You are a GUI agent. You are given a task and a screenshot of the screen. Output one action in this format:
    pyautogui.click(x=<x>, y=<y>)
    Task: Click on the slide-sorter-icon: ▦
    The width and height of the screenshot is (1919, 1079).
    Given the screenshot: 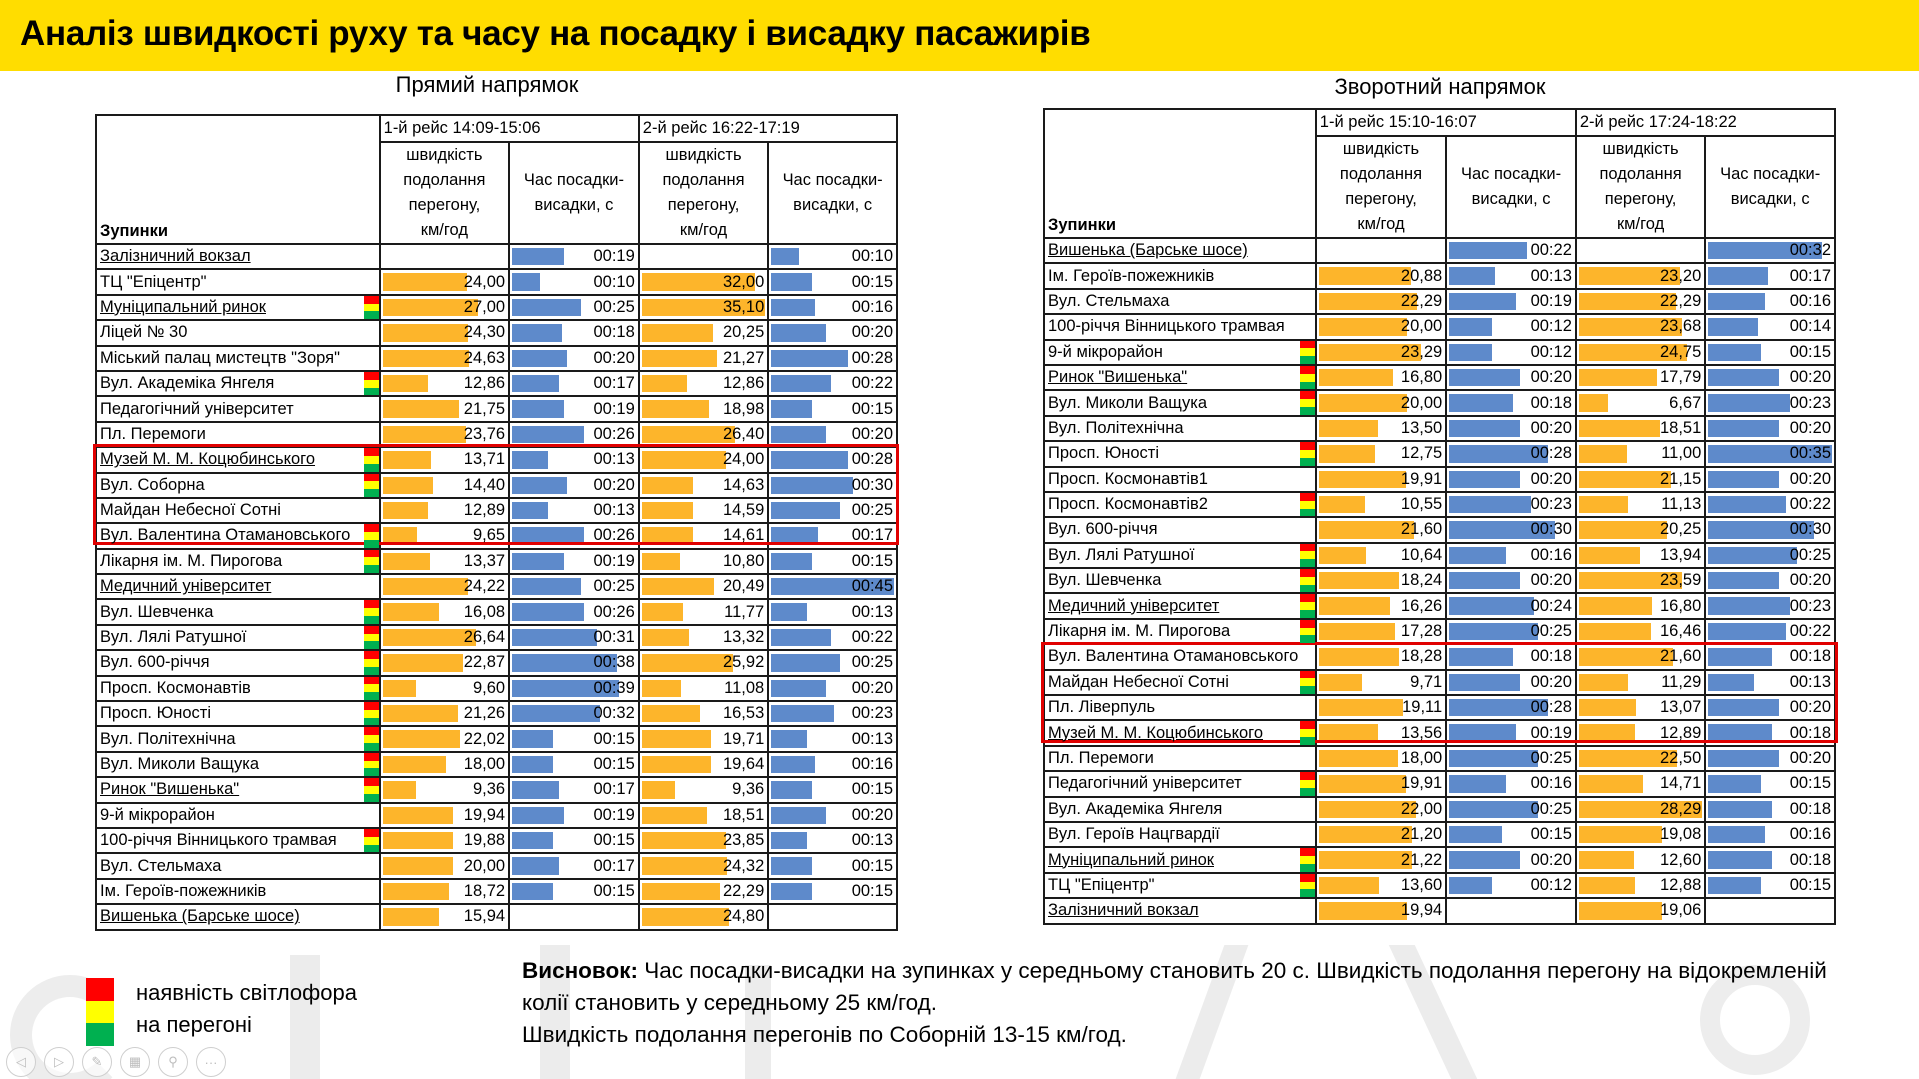 What is the action you would take?
    pyautogui.click(x=135, y=1062)
    